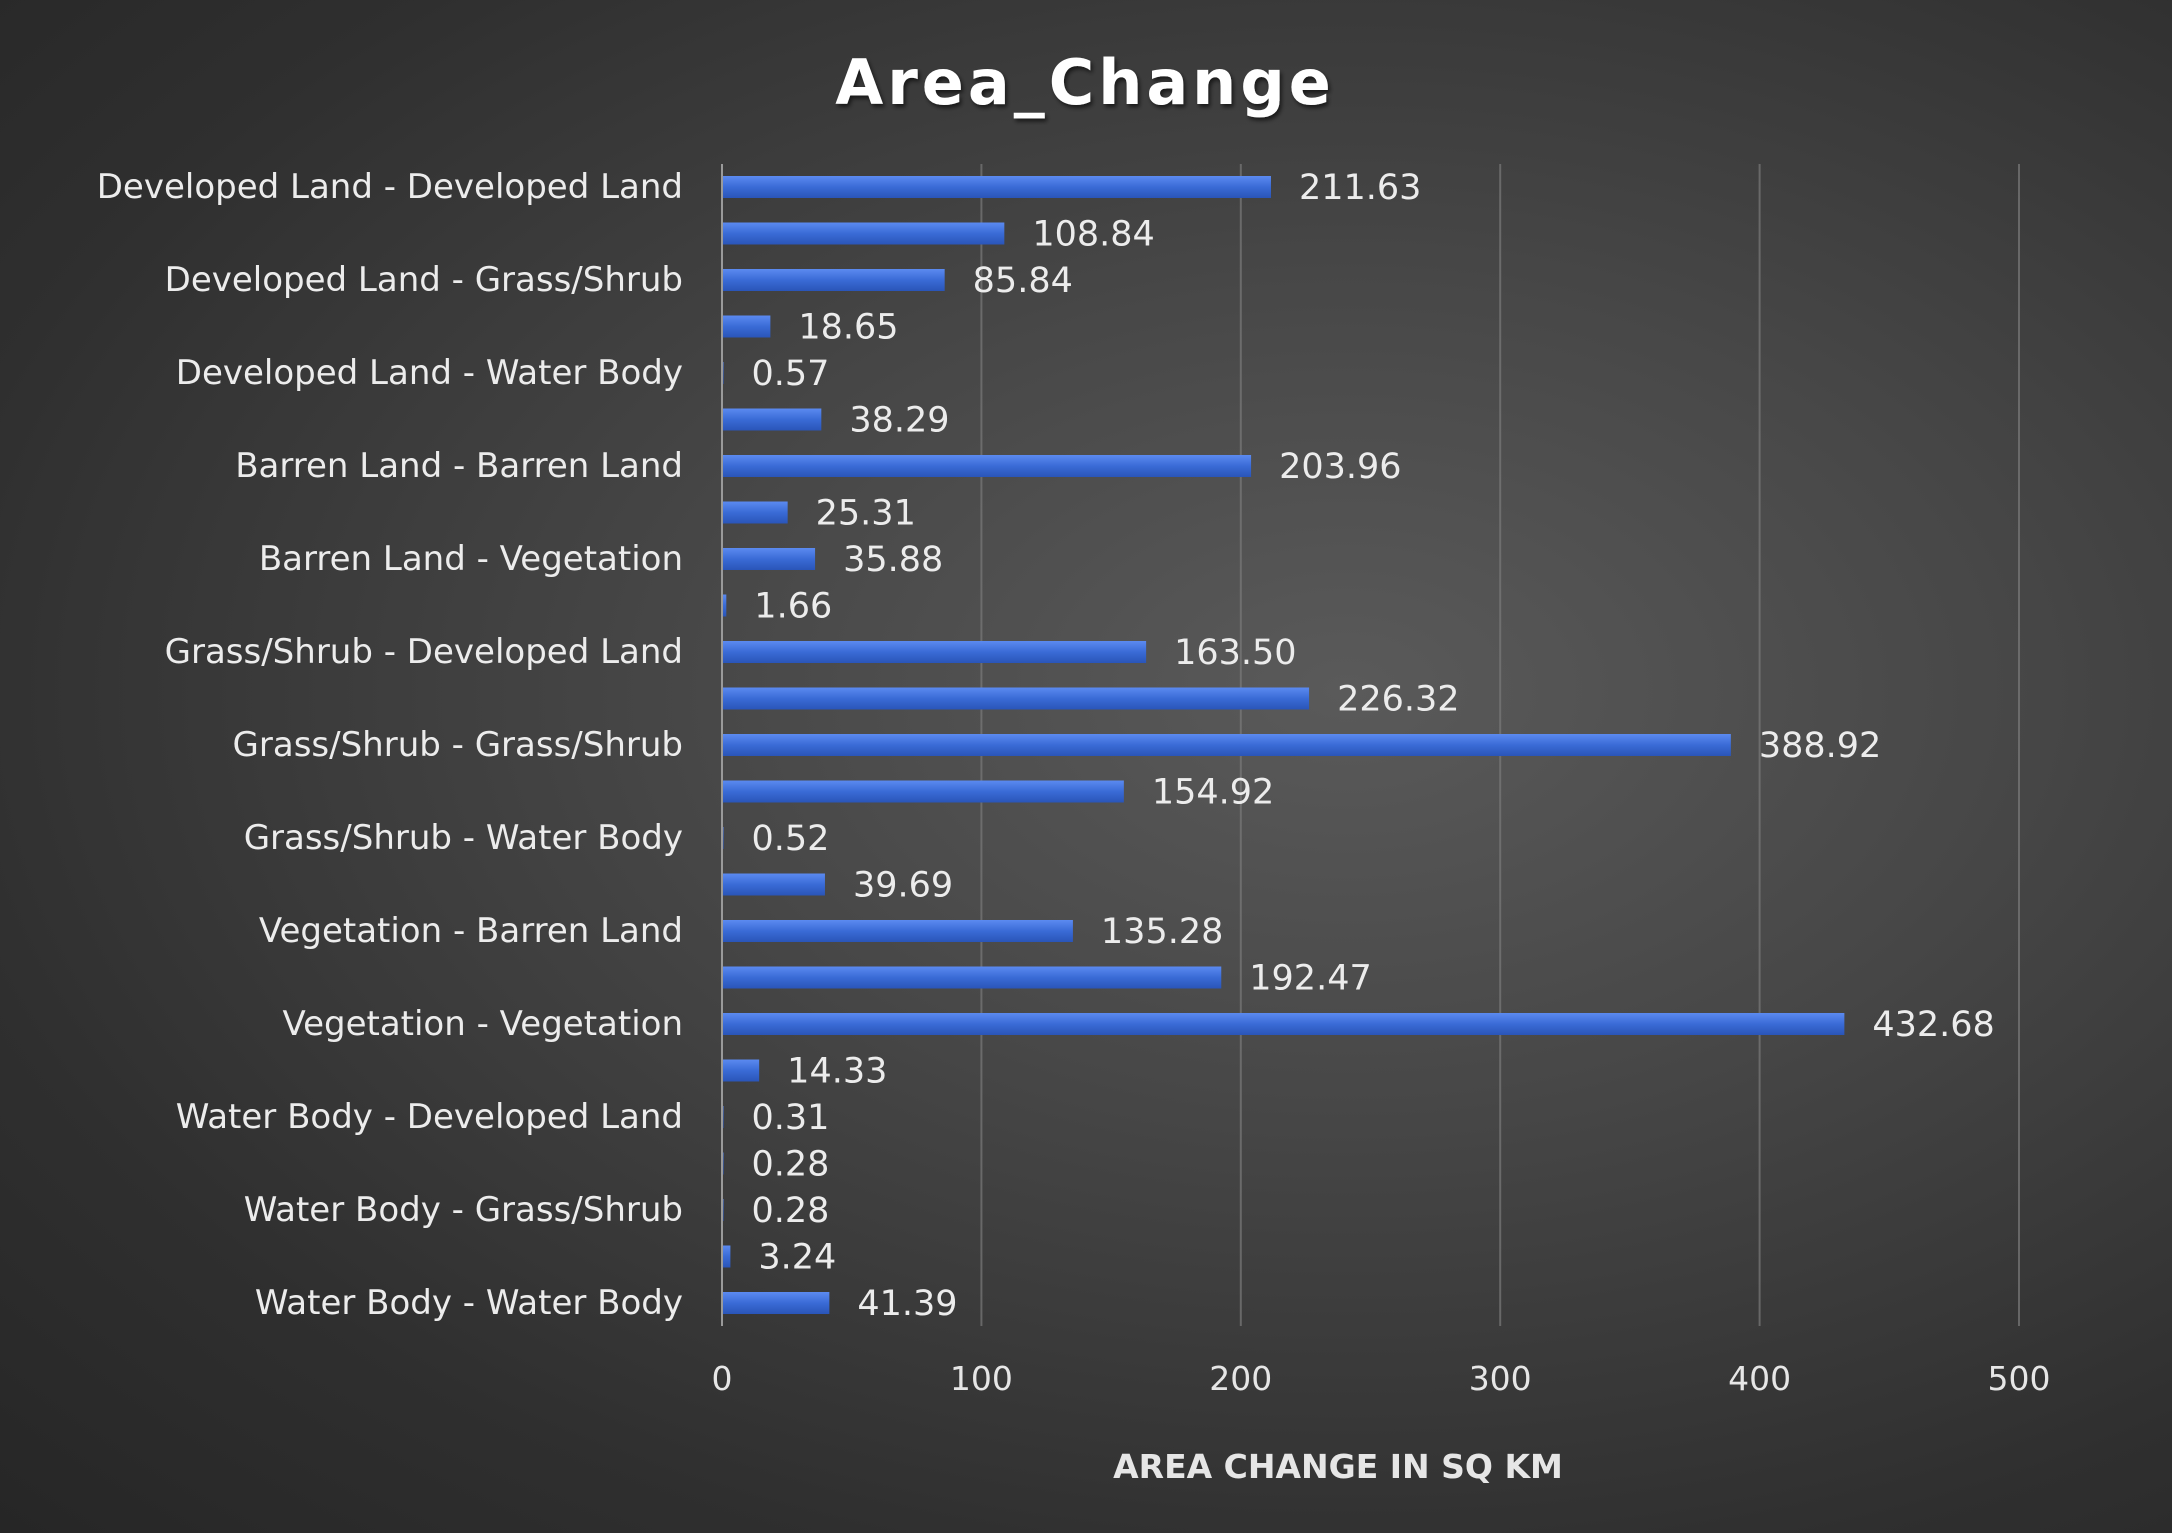 This screenshot has width=2172, height=1533. What do you see at coordinates (797, 1258) in the screenshot?
I see `data-label: 3.24` at bounding box center [797, 1258].